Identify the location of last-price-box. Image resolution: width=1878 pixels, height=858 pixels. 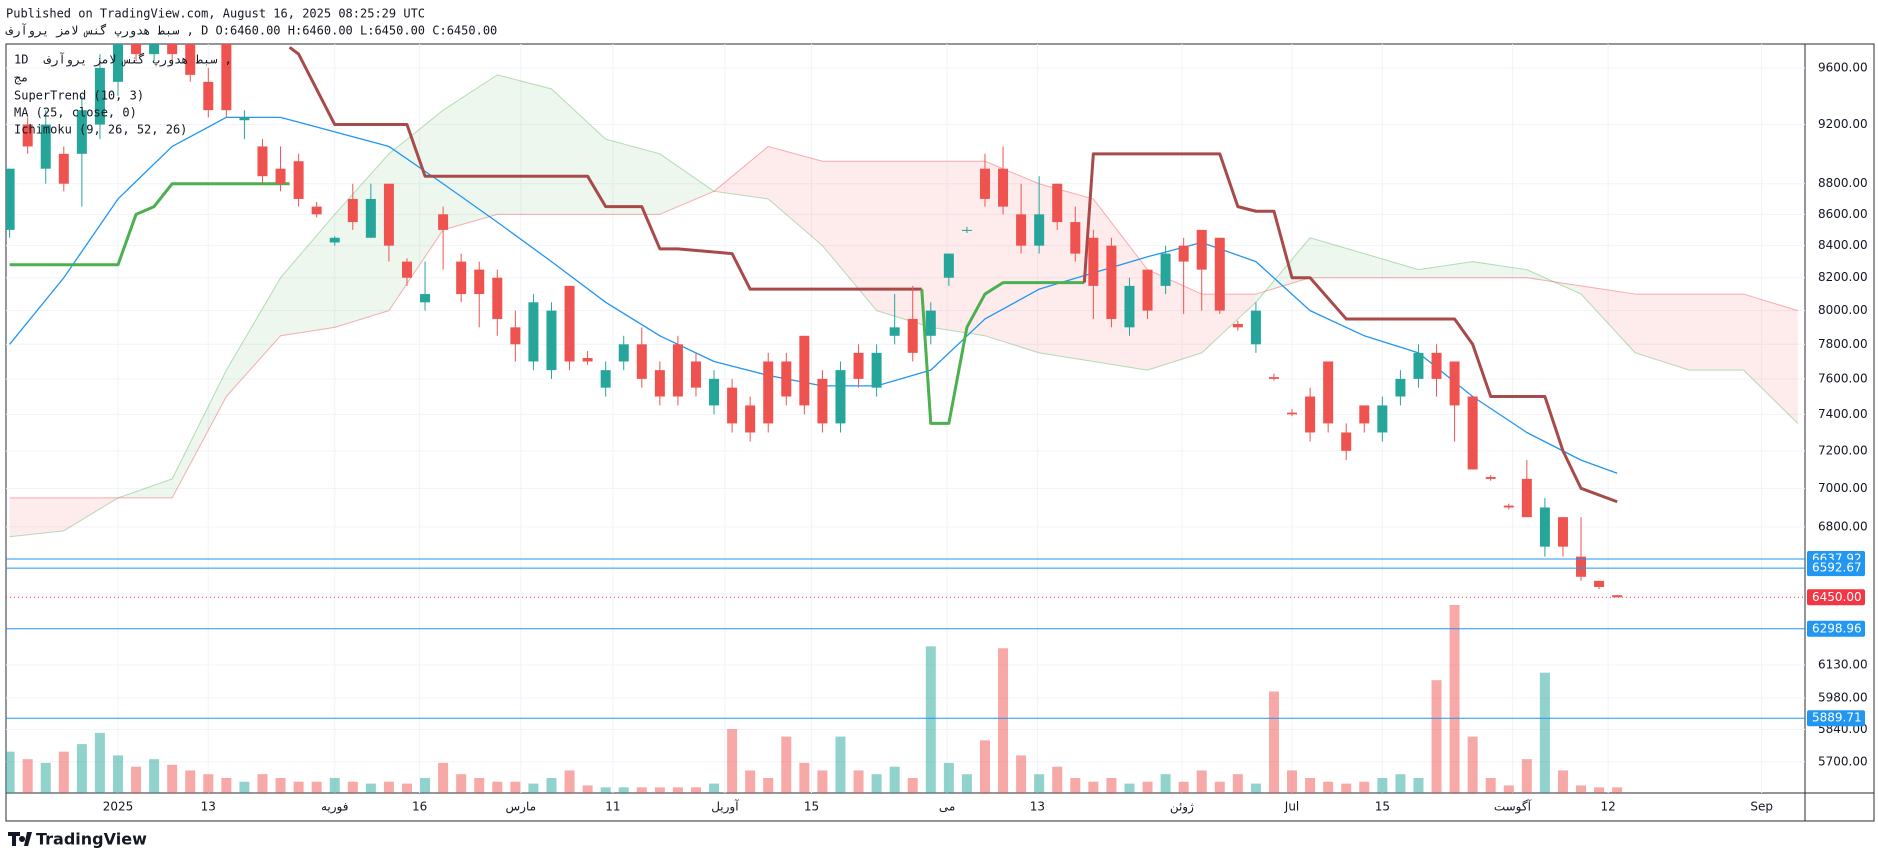
(1836, 597).